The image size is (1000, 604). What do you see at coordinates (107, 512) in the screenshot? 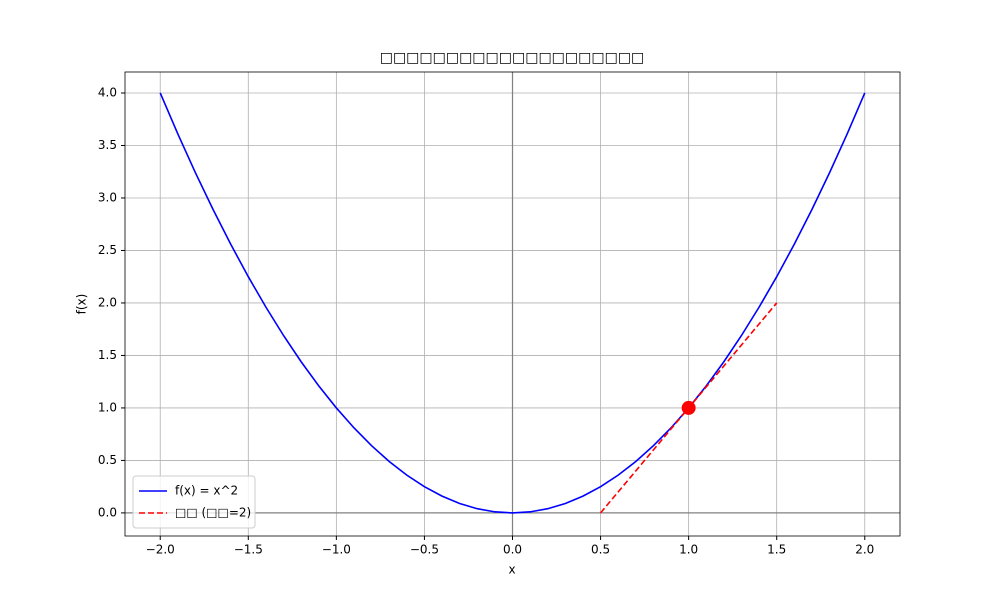
I see `y-tick-label: 0.0` at bounding box center [107, 512].